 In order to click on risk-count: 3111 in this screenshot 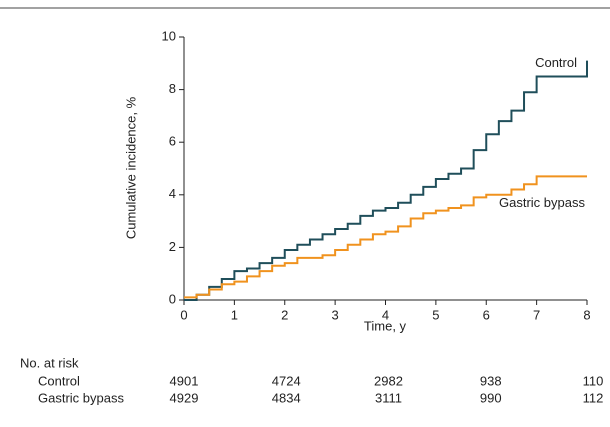, I will do `click(388, 397)`.